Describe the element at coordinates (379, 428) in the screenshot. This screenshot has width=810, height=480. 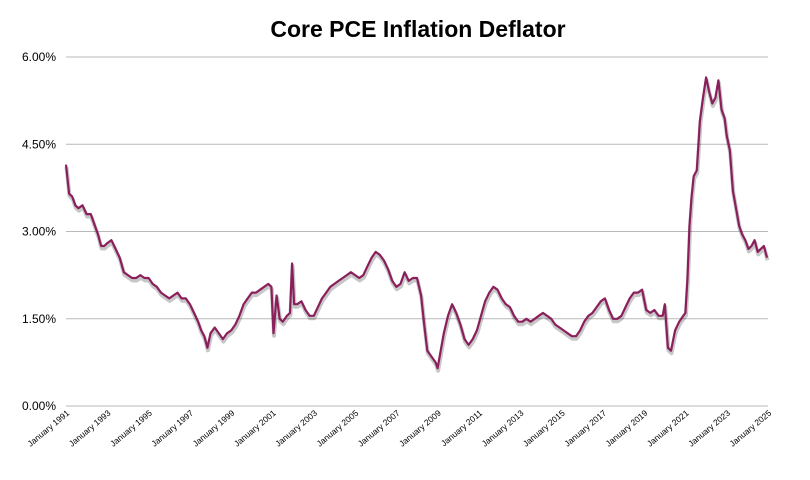
I see `x-tick-label: January 2007` at that location.